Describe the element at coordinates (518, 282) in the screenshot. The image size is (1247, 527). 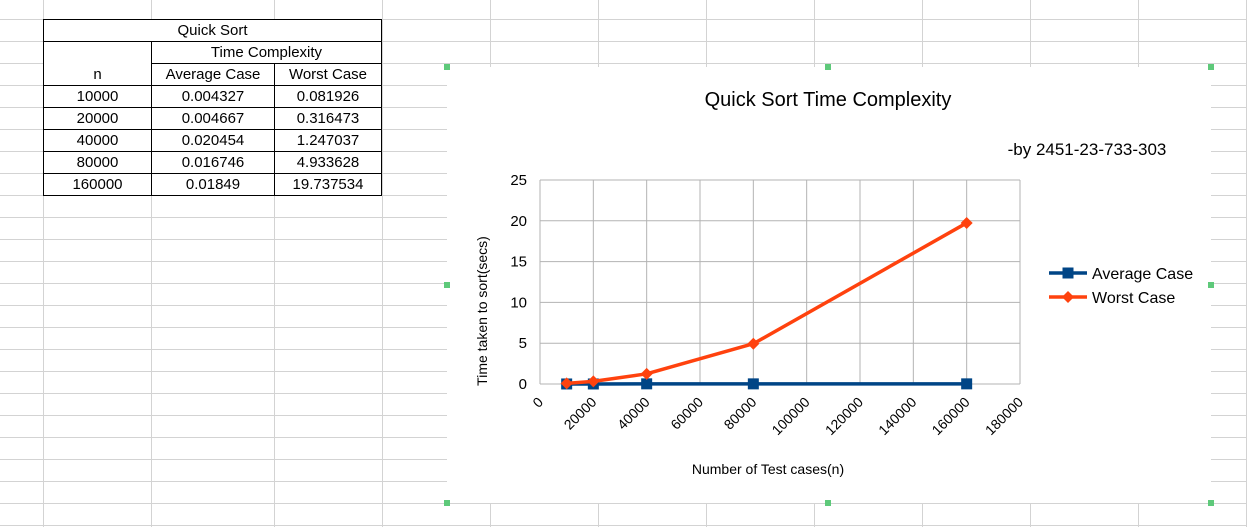
I see `y-axis-ticks: 0 5 10 15 20 25` at that location.